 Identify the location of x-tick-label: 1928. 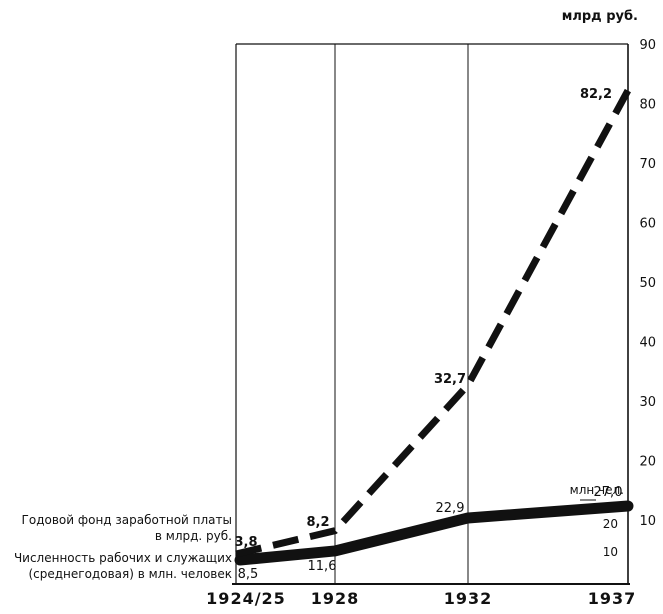
(335, 598).